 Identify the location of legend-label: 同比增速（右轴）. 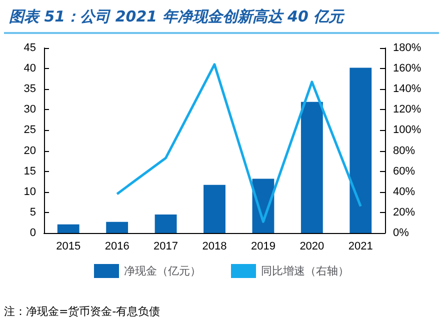
(305, 271).